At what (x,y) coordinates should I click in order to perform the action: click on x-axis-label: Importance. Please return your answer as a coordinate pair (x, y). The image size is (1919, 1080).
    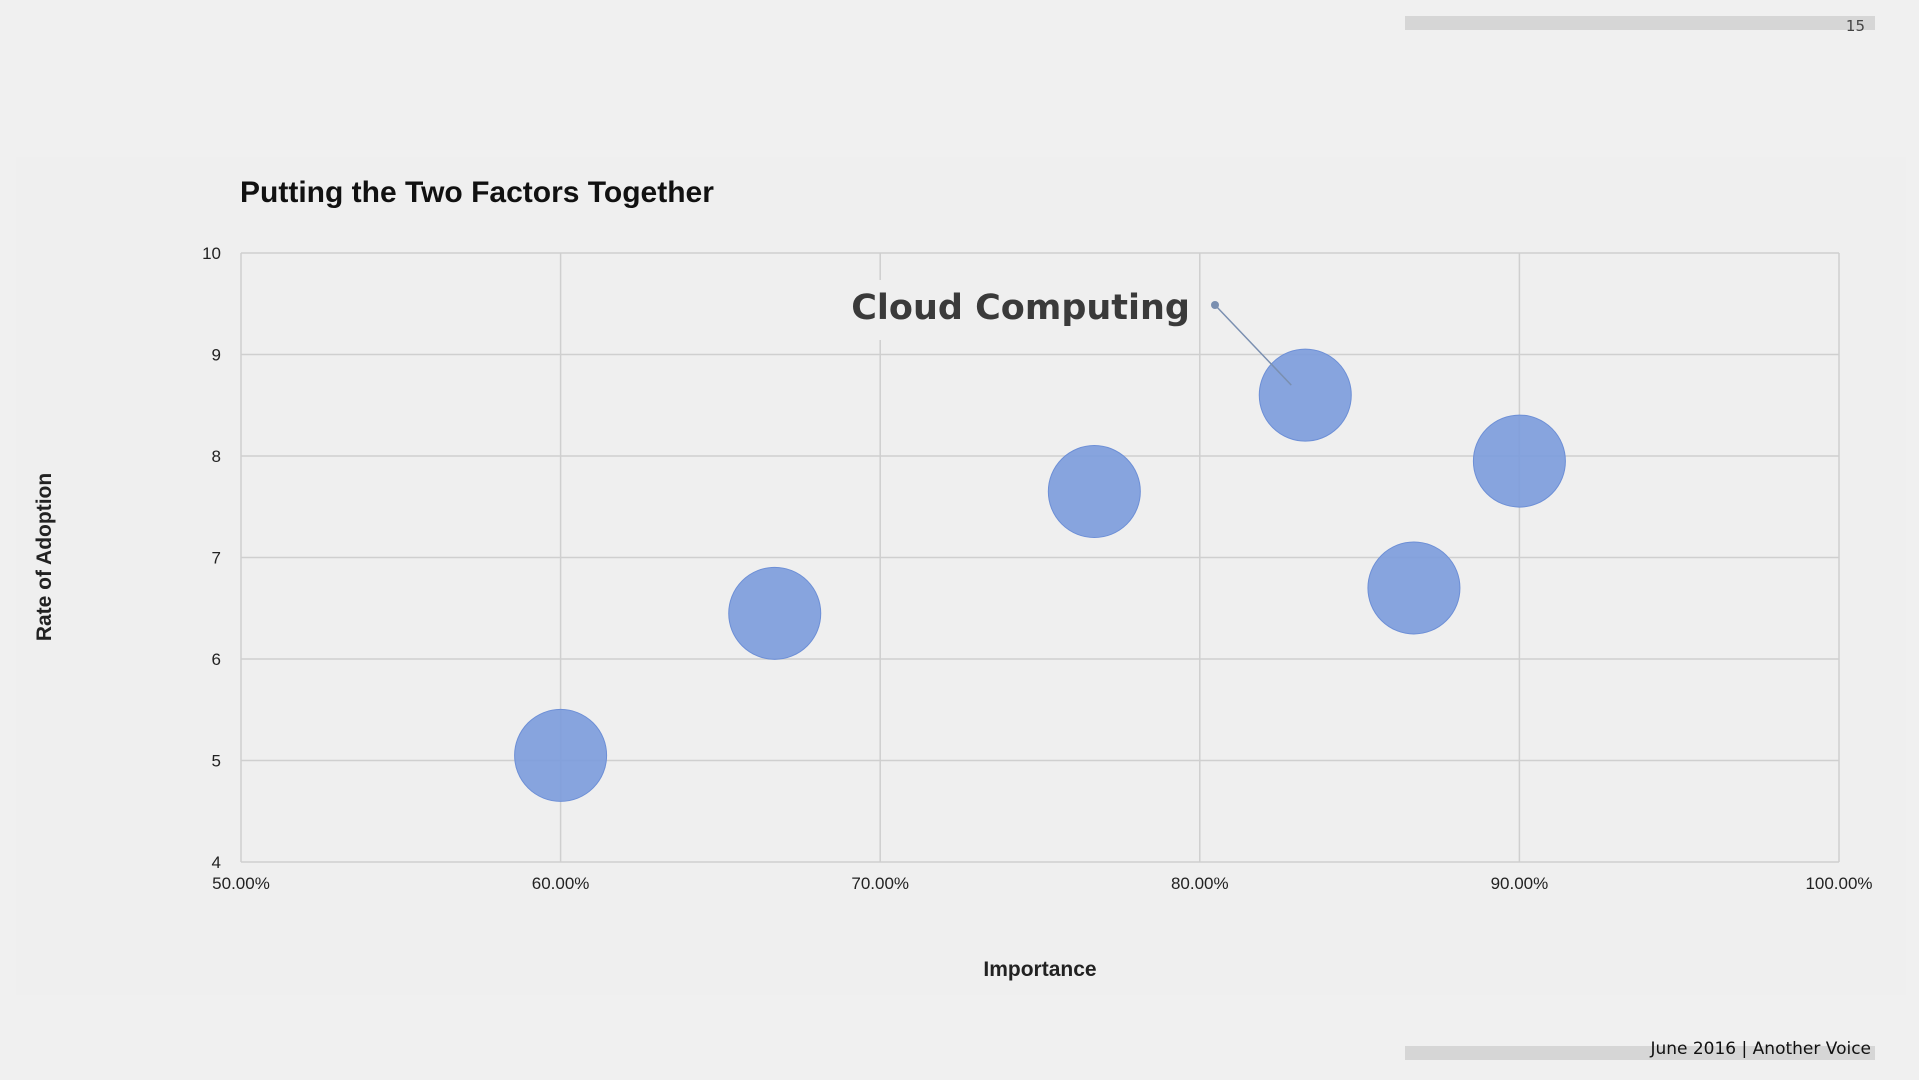
    Looking at the image, I should click on (1040, 969).